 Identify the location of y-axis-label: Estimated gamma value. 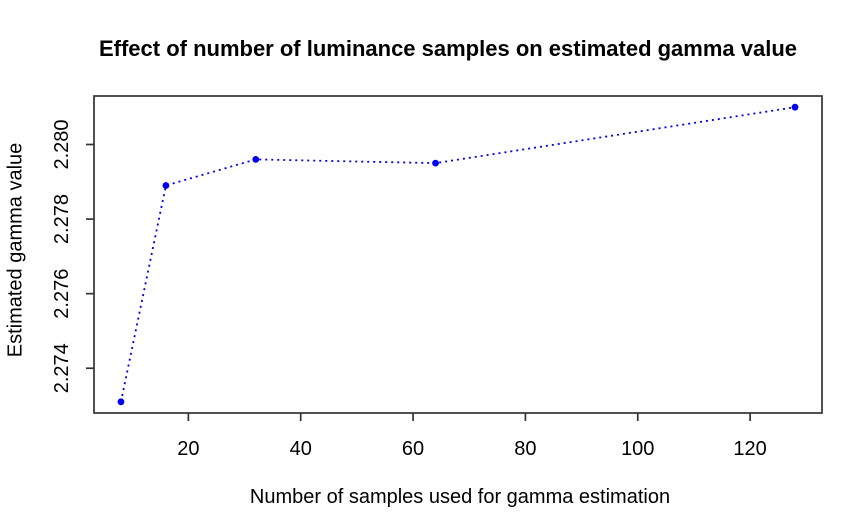
(15, 250).